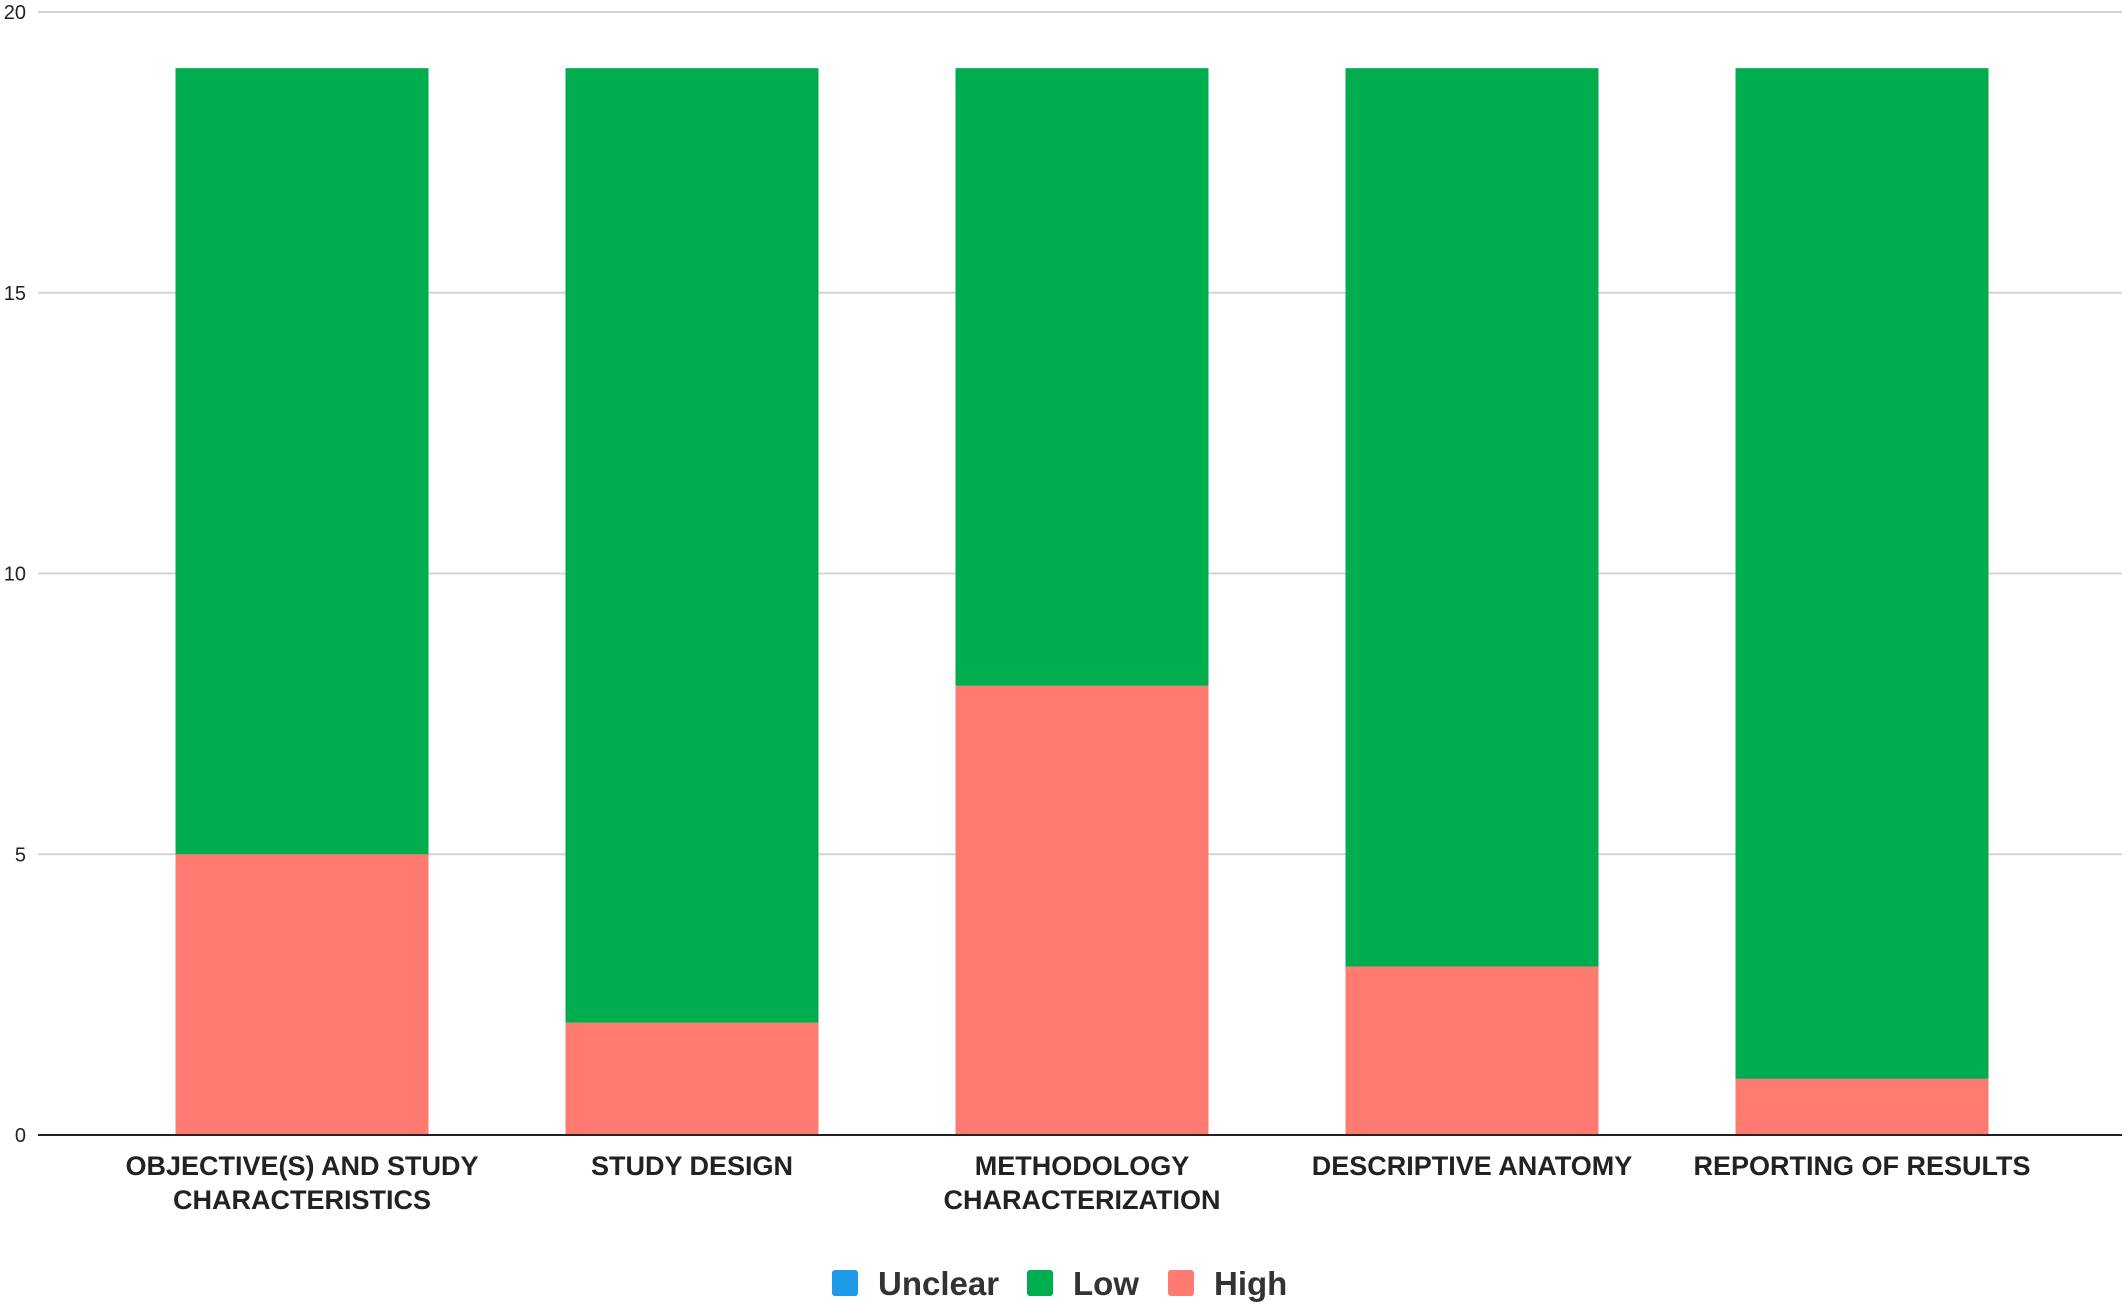 This screenshot has height=1304, width=2128. What do you see at coordinates (1059, 1283) in the screenshot?
I see `legend: Unclear Low High` at bounding box center [1059, 1283].